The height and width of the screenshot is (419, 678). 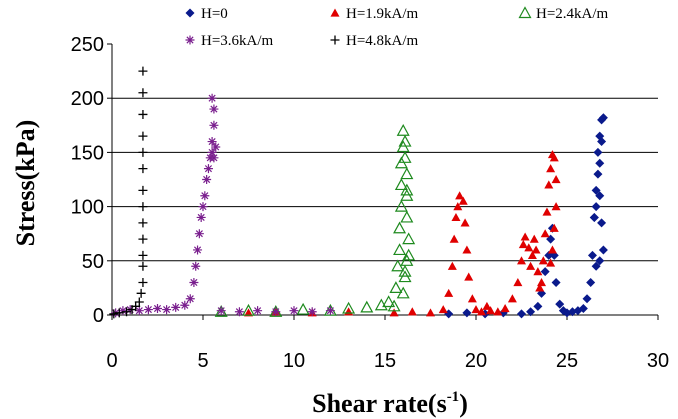 I want to click on x-axis-title-exponent: -1, so click(x=453, y=397).